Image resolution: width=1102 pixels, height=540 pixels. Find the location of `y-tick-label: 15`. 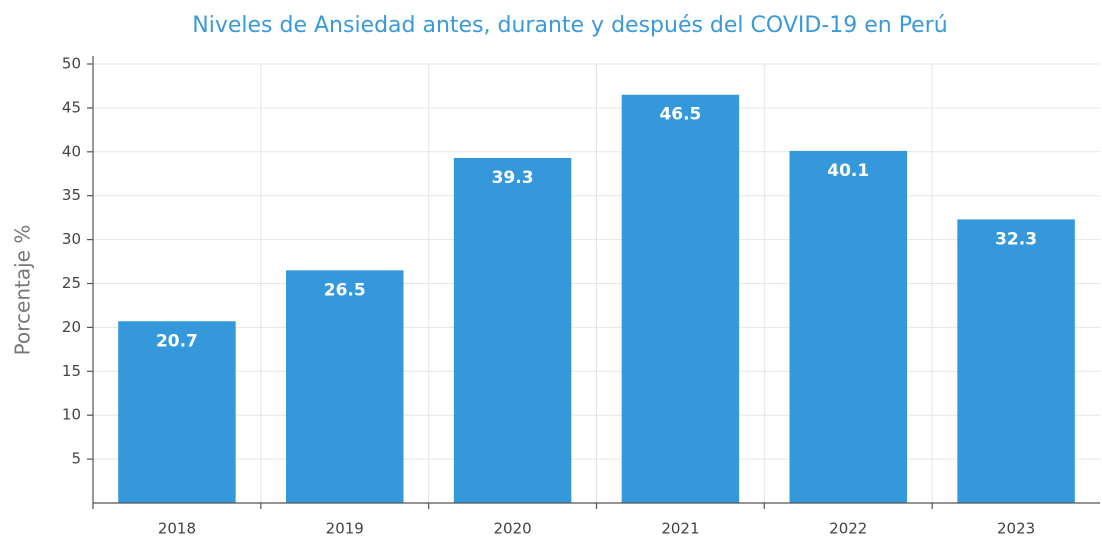

y-tick-label: 15 is located at coordinates (71, 371).